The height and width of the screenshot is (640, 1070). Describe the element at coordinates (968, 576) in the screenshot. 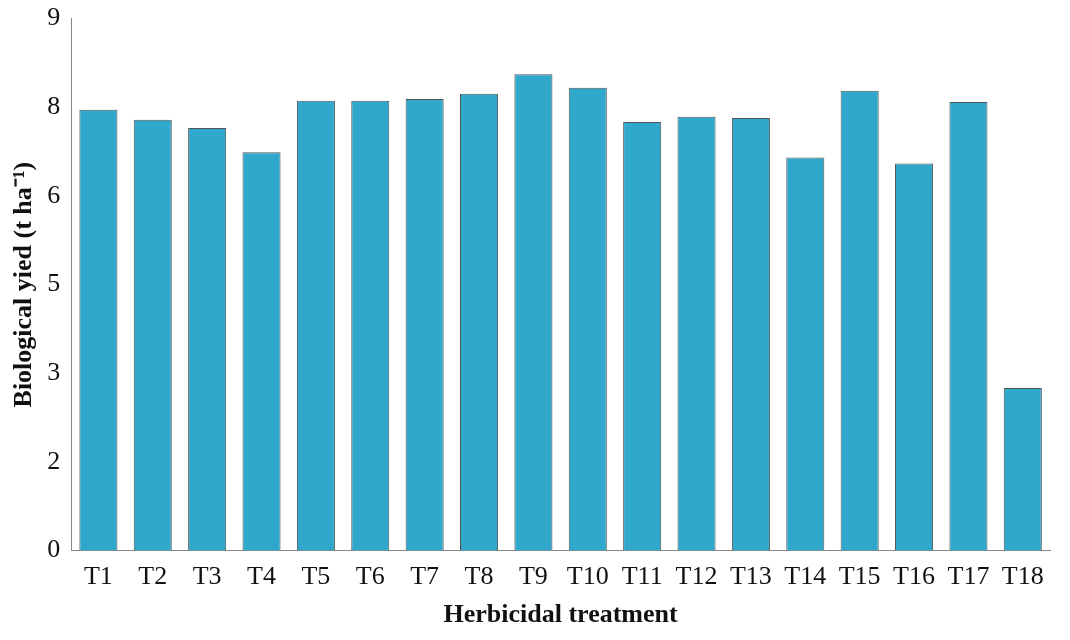

I see `x-tick-label: T17` at that location.